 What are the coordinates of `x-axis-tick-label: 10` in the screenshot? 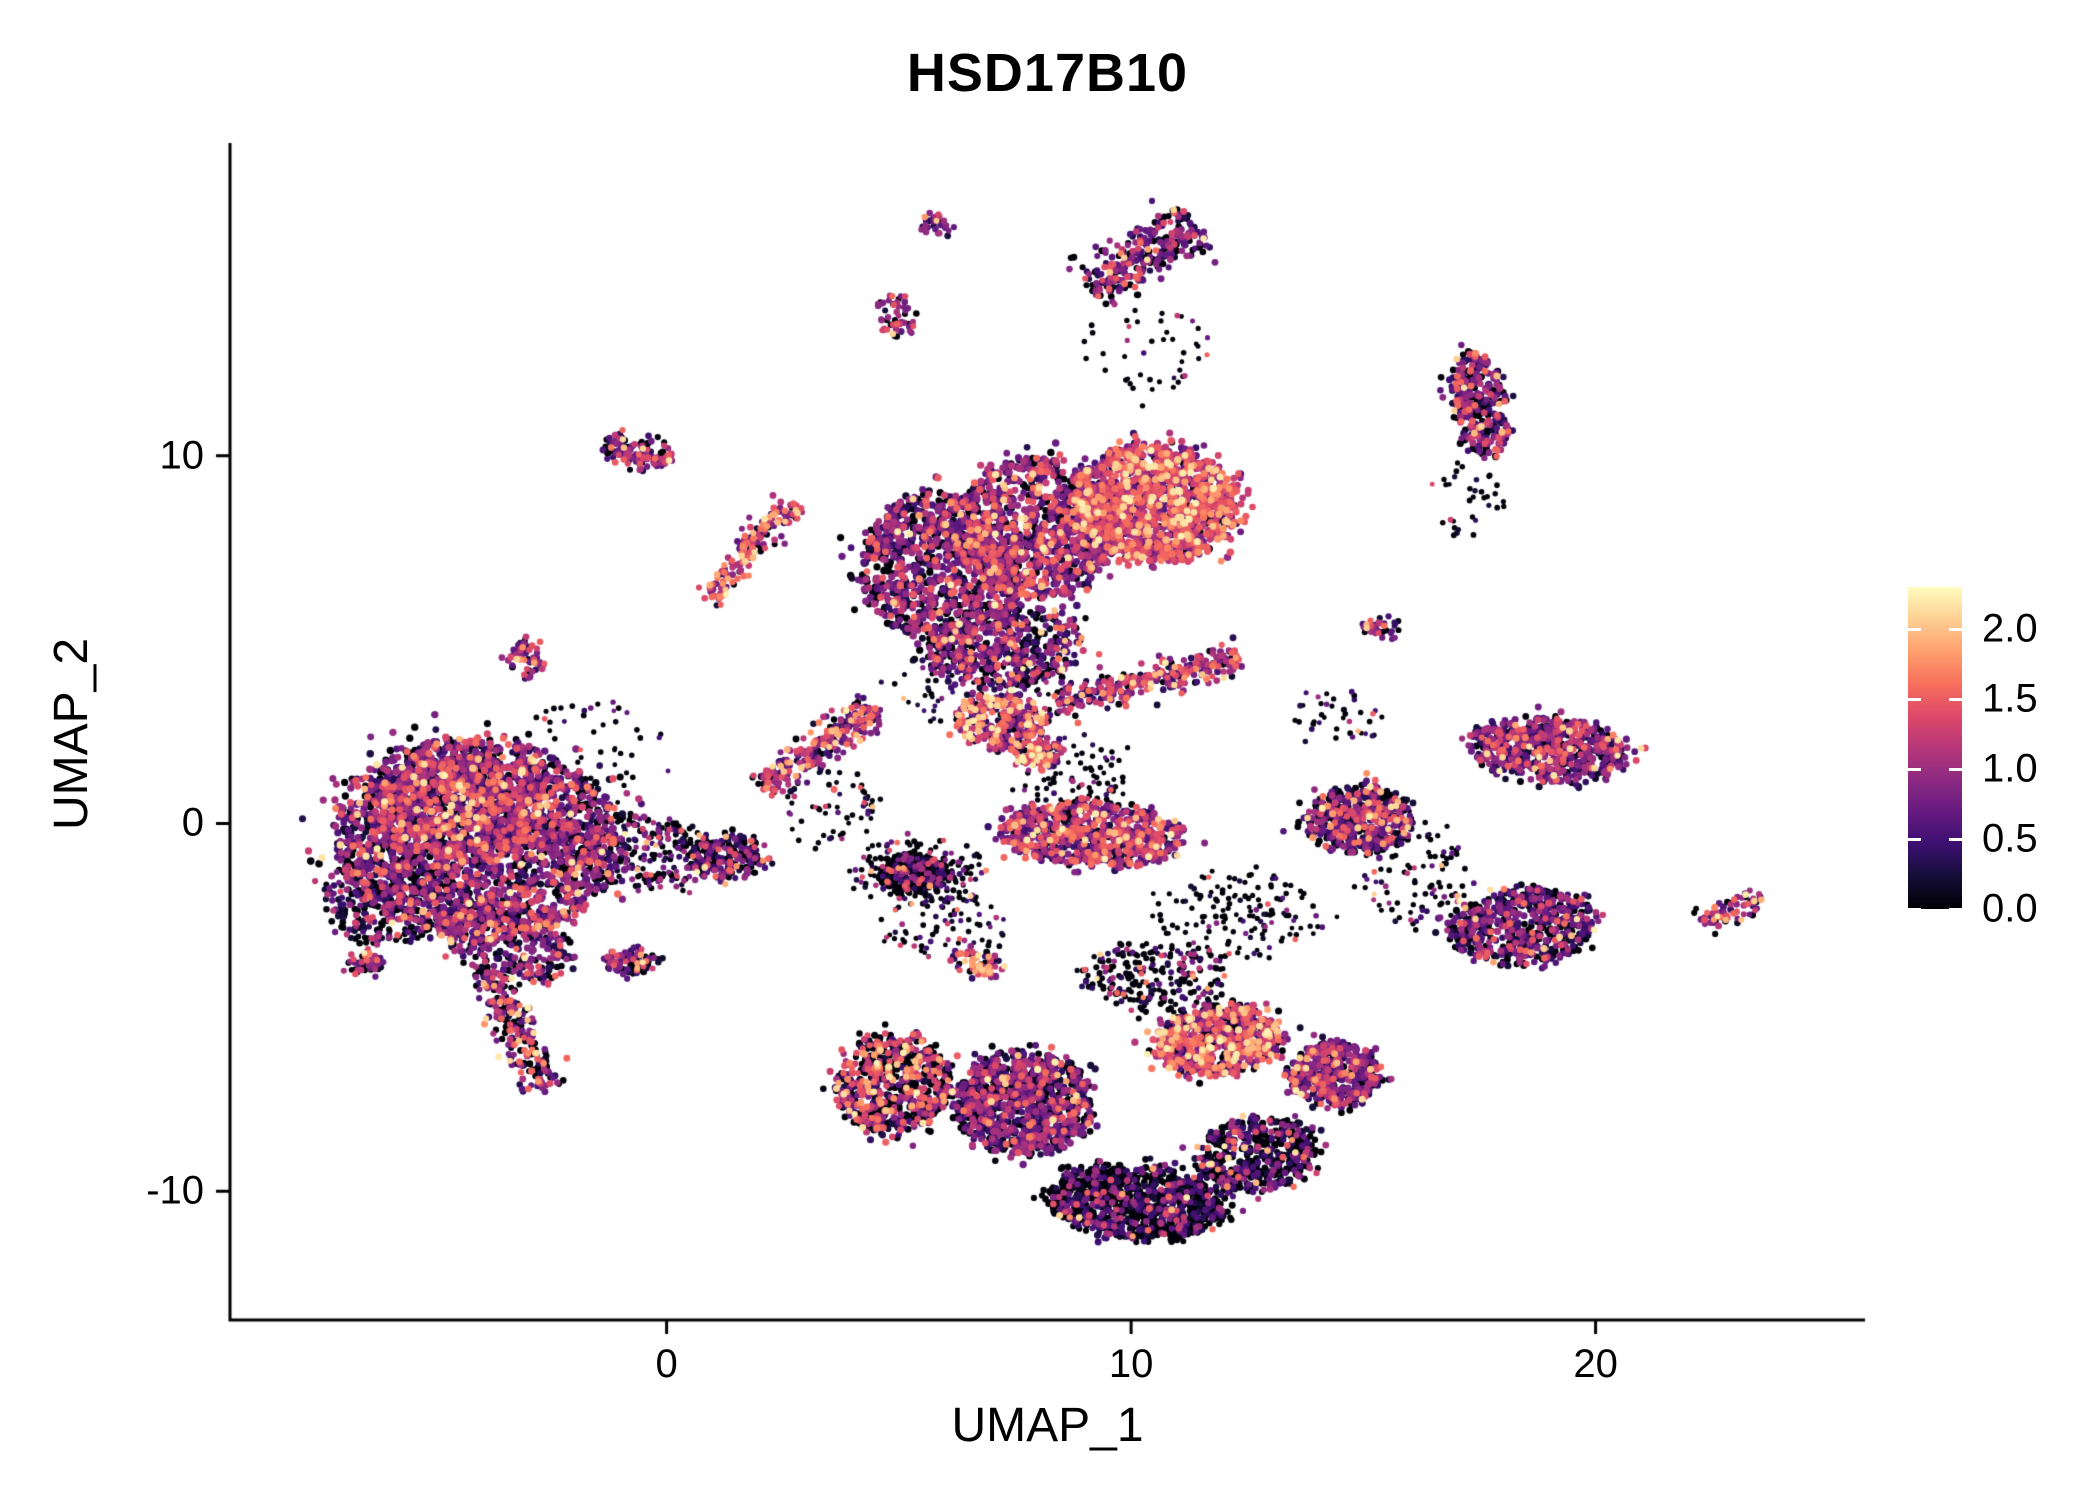 It's located at (1131, 1364).